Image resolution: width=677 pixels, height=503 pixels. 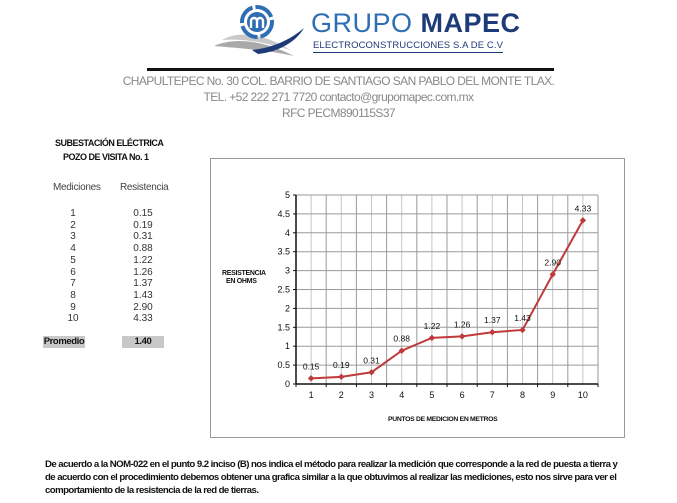 What do you see at coordinates (73, 237) in the screenshot?
I see `medicion-cell: 3` at bounding box center [73, 237].